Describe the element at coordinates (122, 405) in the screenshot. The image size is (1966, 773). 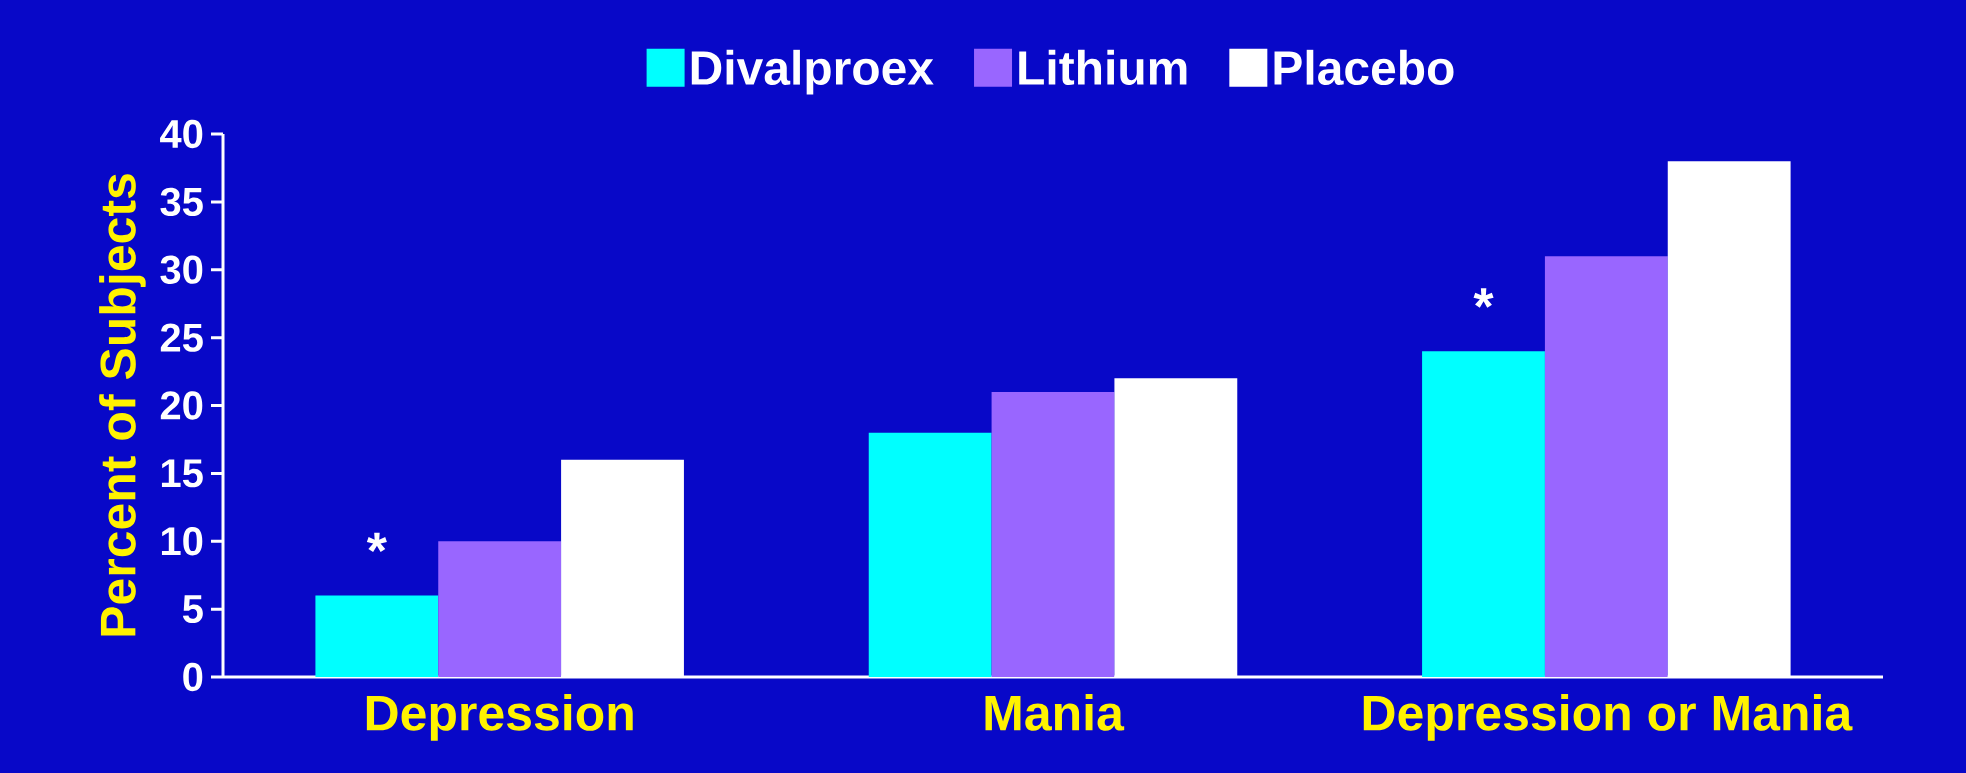
I see `y-axis-title: Percent of Subjects` at that location.